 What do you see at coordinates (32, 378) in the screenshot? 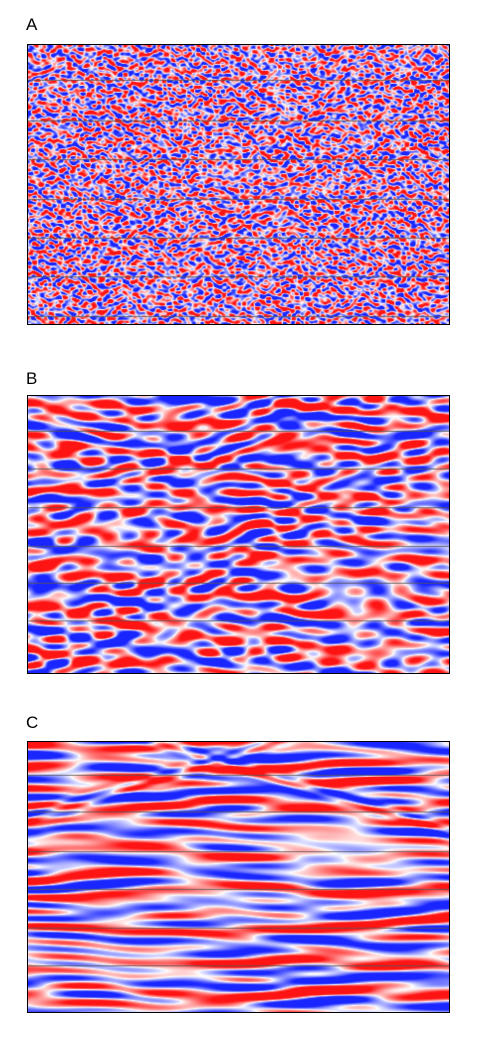
I see `panel-b-label: B` at bounding box center [32, 378].